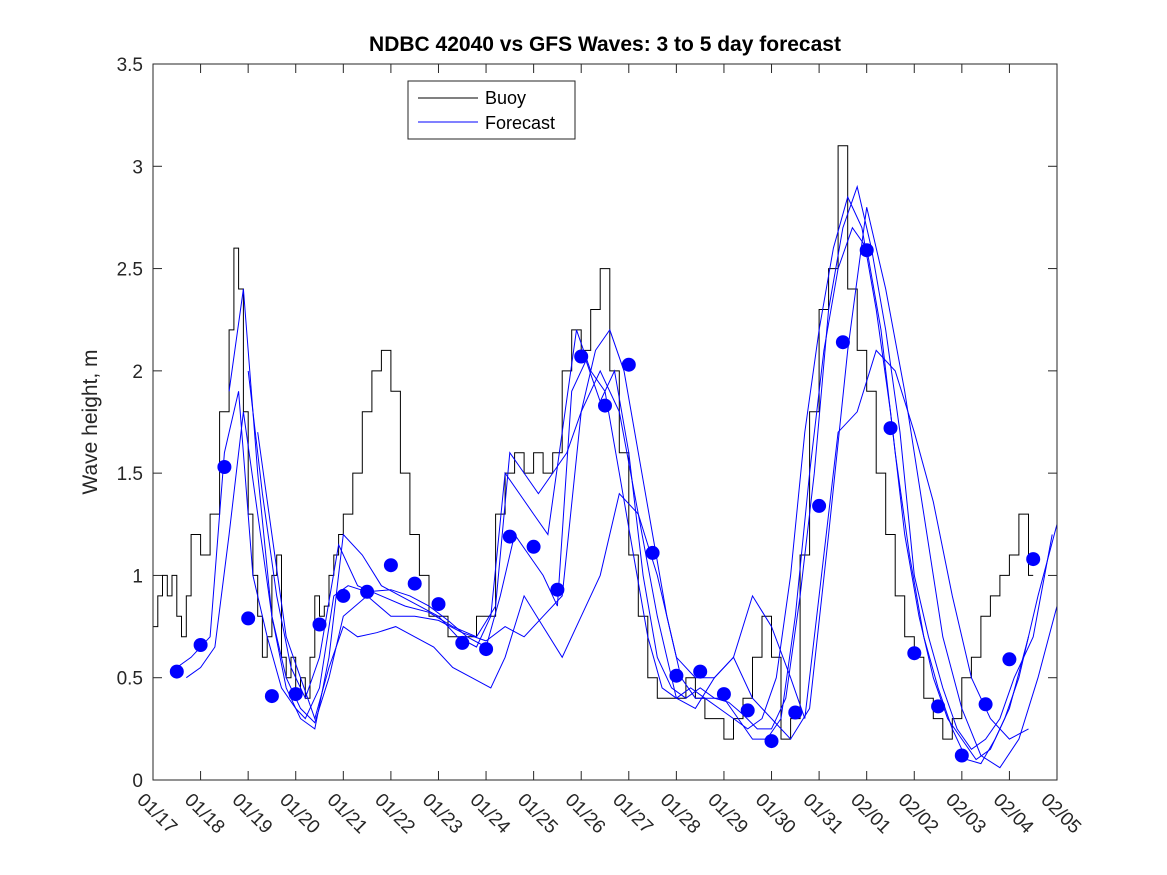  Describe the element at coordinates (130, 679) in the screenshot. I see `y-tick-label: 0.5` at that location.